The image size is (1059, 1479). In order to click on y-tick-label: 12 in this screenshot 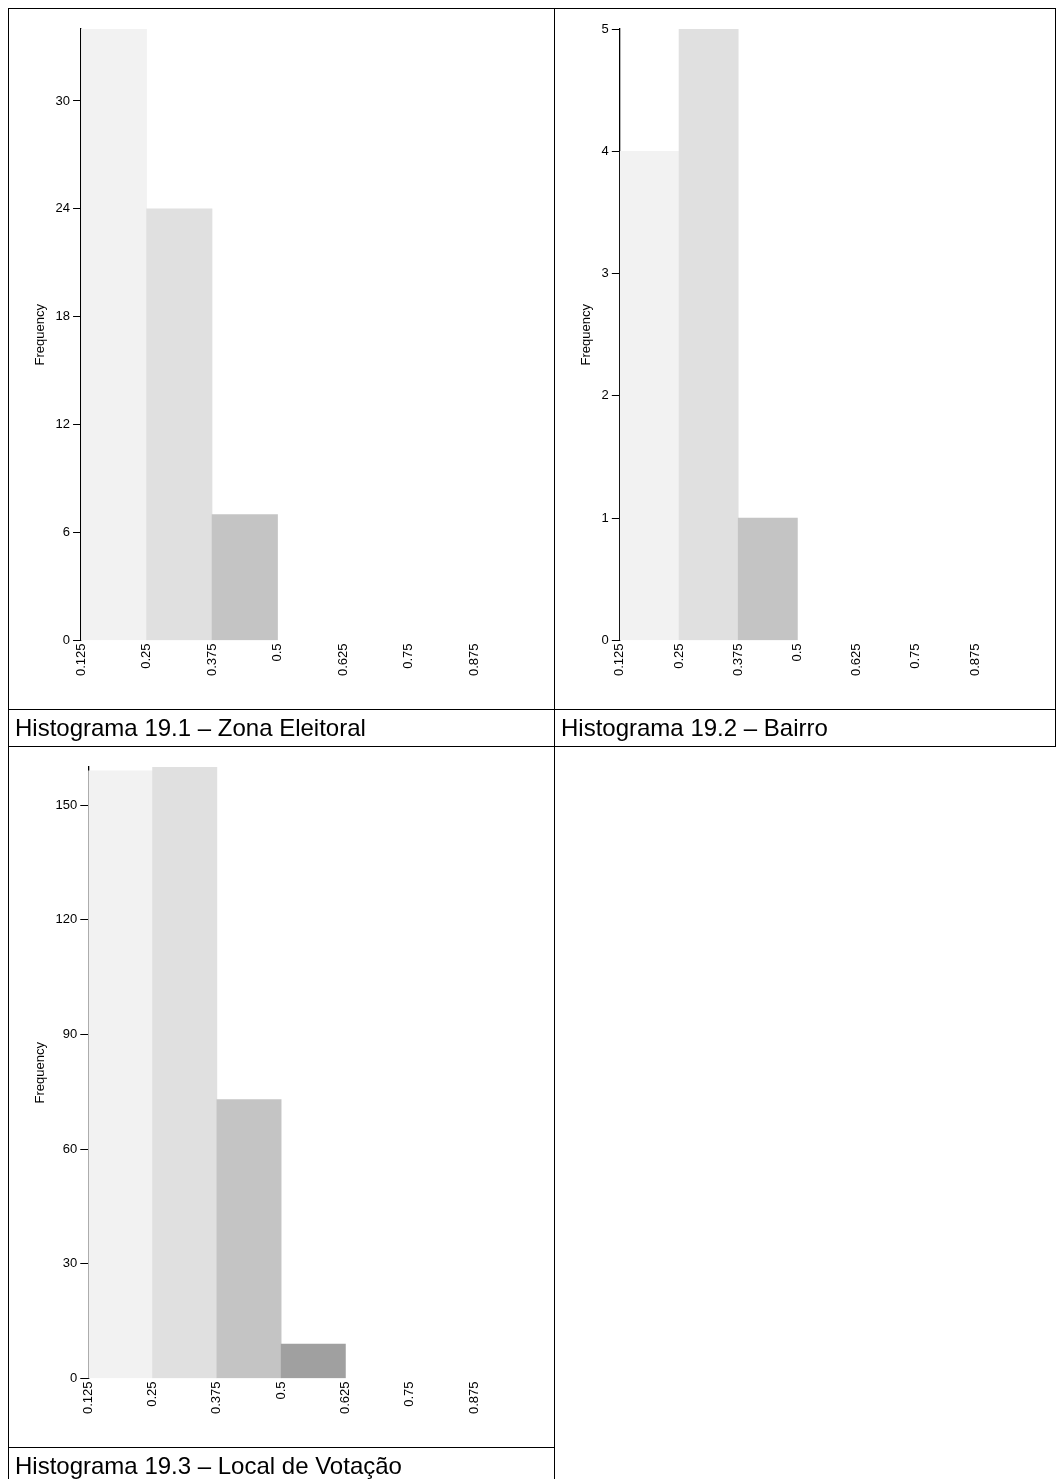, I will do `click(63, 424)`.